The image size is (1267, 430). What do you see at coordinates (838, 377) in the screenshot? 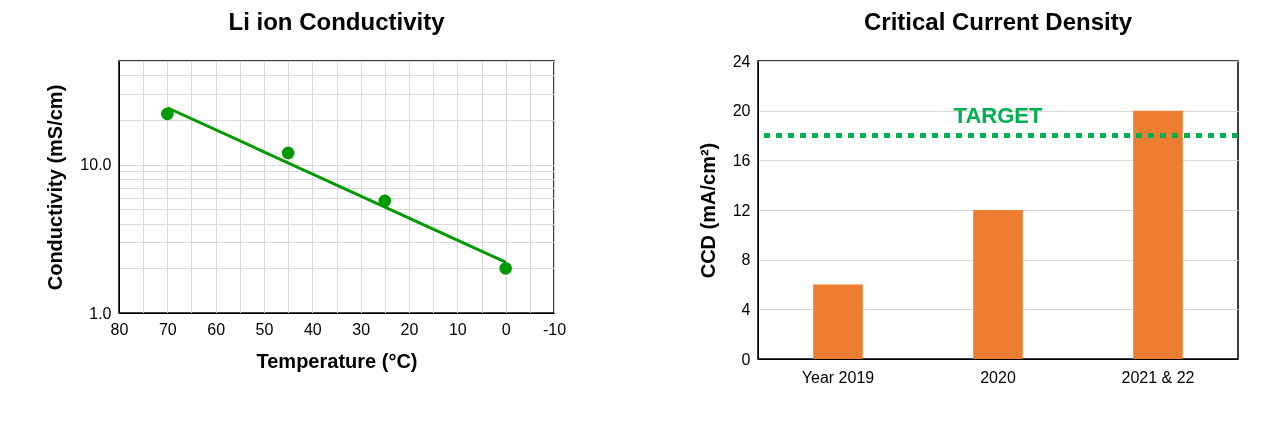
I see `x-tick-label: Year 2019` at bounding box center [838, 377].